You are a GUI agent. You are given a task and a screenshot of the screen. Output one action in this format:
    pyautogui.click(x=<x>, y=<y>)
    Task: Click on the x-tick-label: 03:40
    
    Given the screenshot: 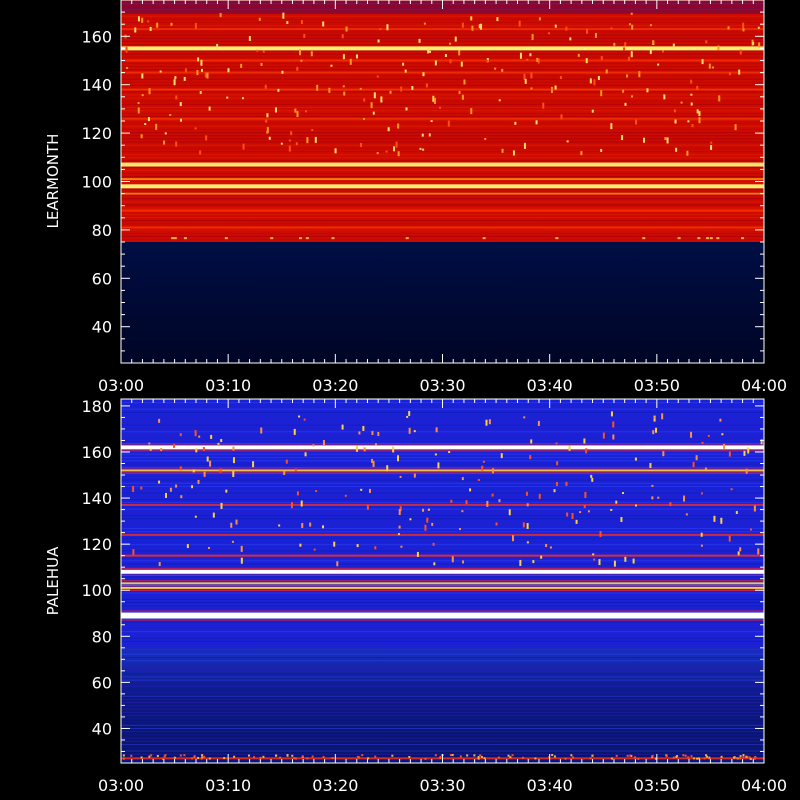 What is the action you would take?
    pyautogui.click(x=550, y=385)
    